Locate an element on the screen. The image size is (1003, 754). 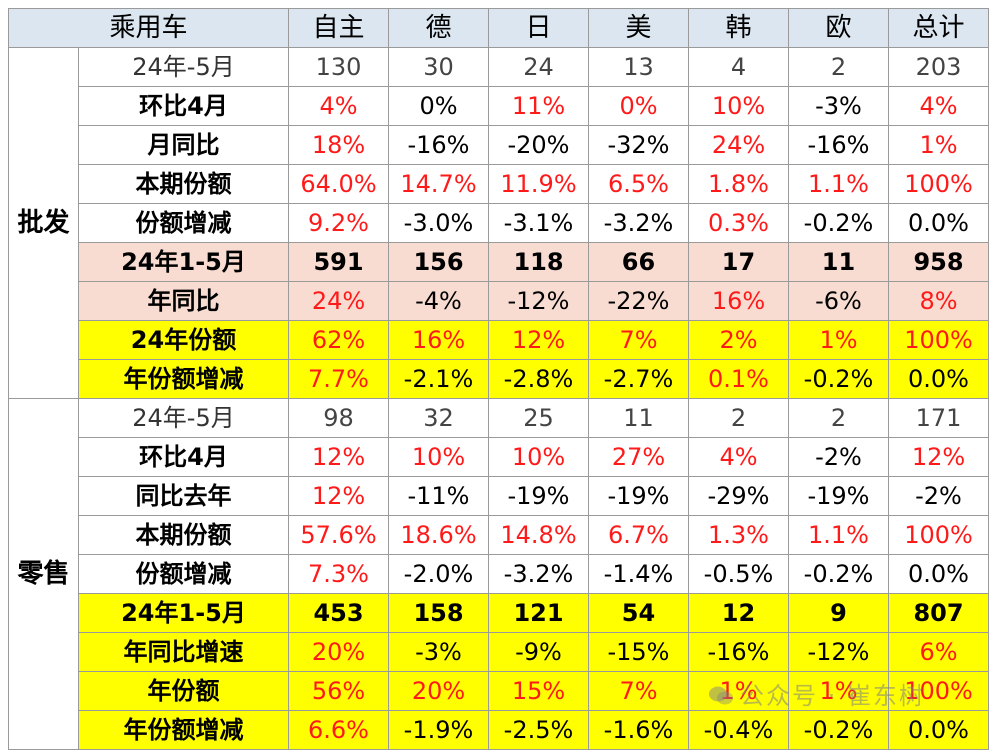
table-cell: -15% is located at coordinates (638, 652).